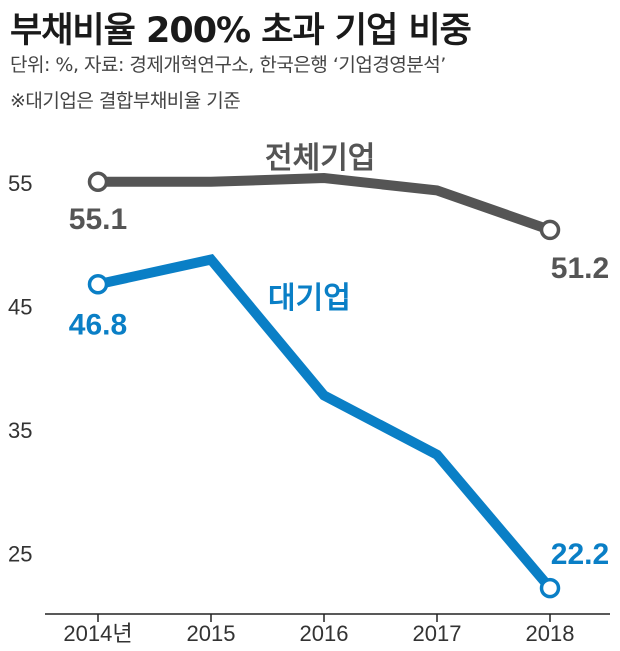 This screenshot has height=651, width=620. I want to click on y-tick-label: 25, so click(20, 554).